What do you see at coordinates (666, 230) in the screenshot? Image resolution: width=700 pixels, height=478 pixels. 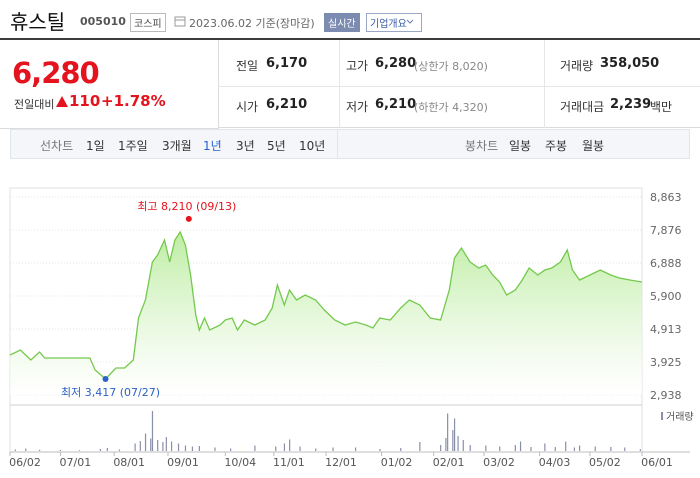 I see `y-tick-label: 7,876` at bounding box center [666, 230].